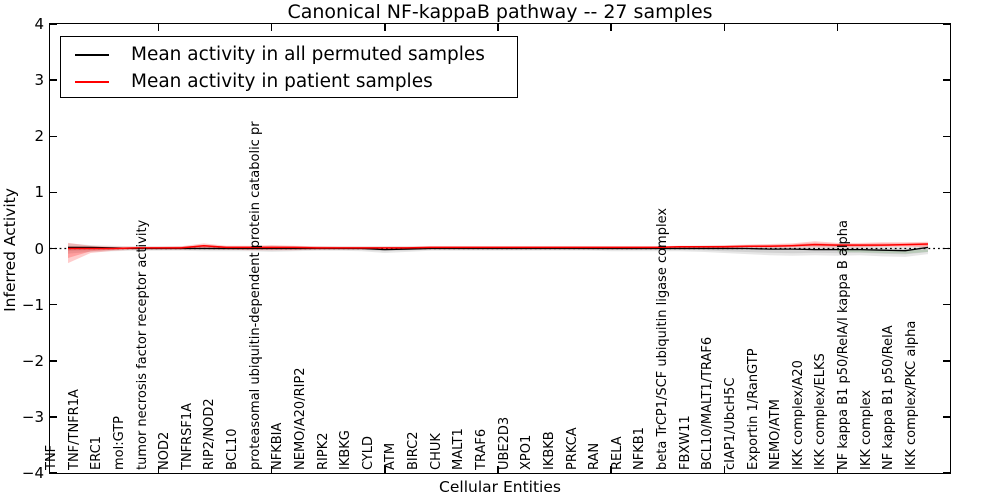 The width and height of the screenshot is (1000, 500). What do you see at coordinates (346, 450) in the screenshot?
I see `x-tick-label: IKBKG` at bounding box center [346, 450].